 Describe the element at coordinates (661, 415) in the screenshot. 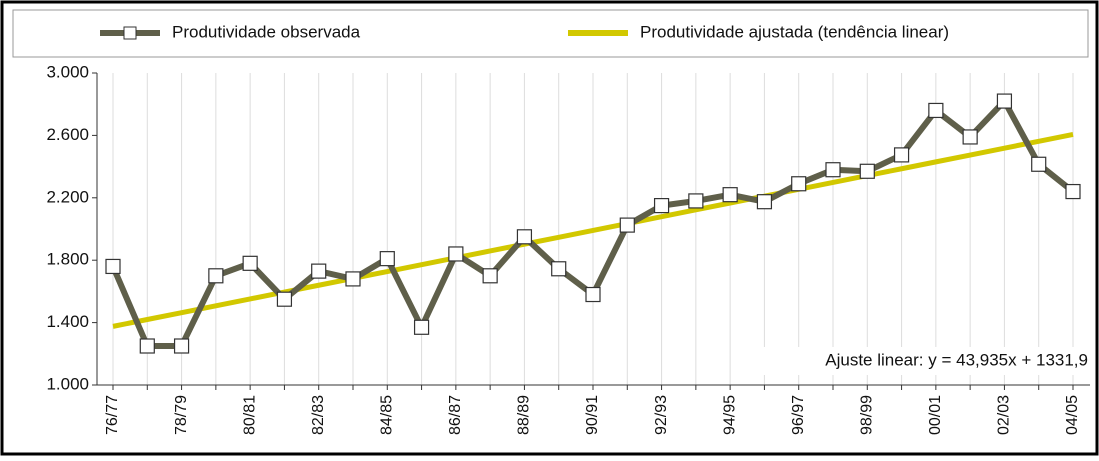

I see `x-tick-label: 92/93` at that location.